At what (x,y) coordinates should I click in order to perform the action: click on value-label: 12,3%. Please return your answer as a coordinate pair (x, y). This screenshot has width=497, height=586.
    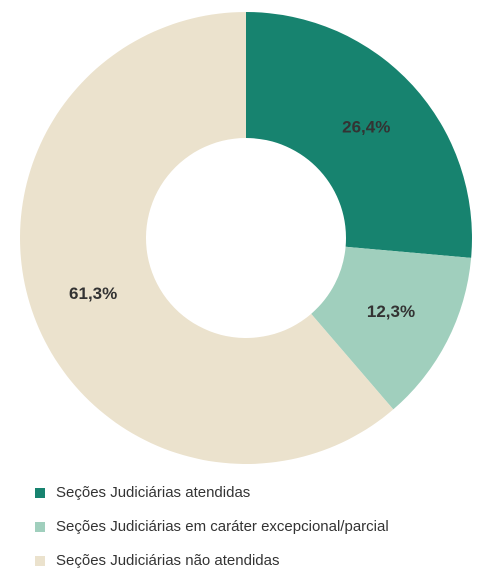
    Looking at the image, I should click on (391, 311).